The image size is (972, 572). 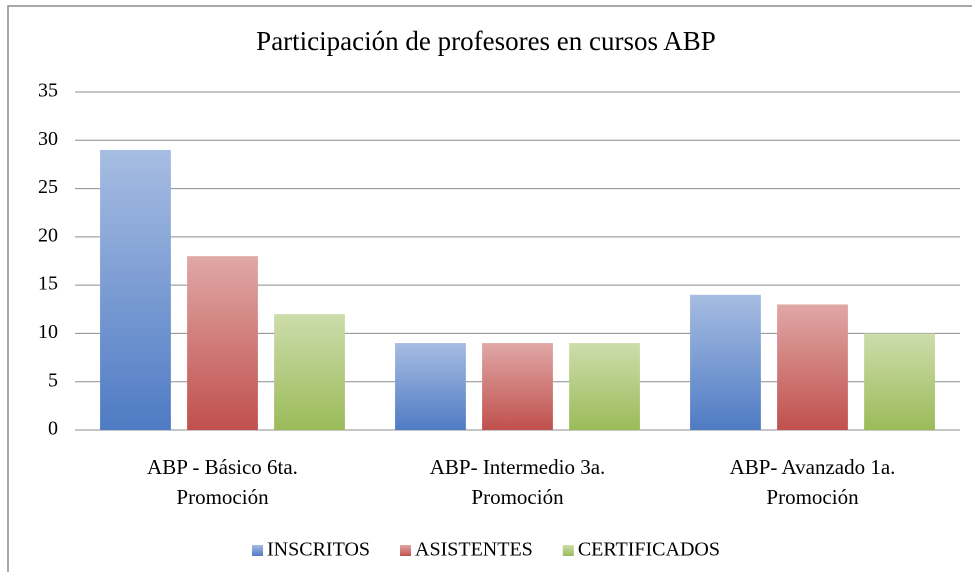 What do you see at coordinates (649, 550) in the screenshot?
I see `legend-label: CERTIFICADOS` at bounding box center [649, 550].